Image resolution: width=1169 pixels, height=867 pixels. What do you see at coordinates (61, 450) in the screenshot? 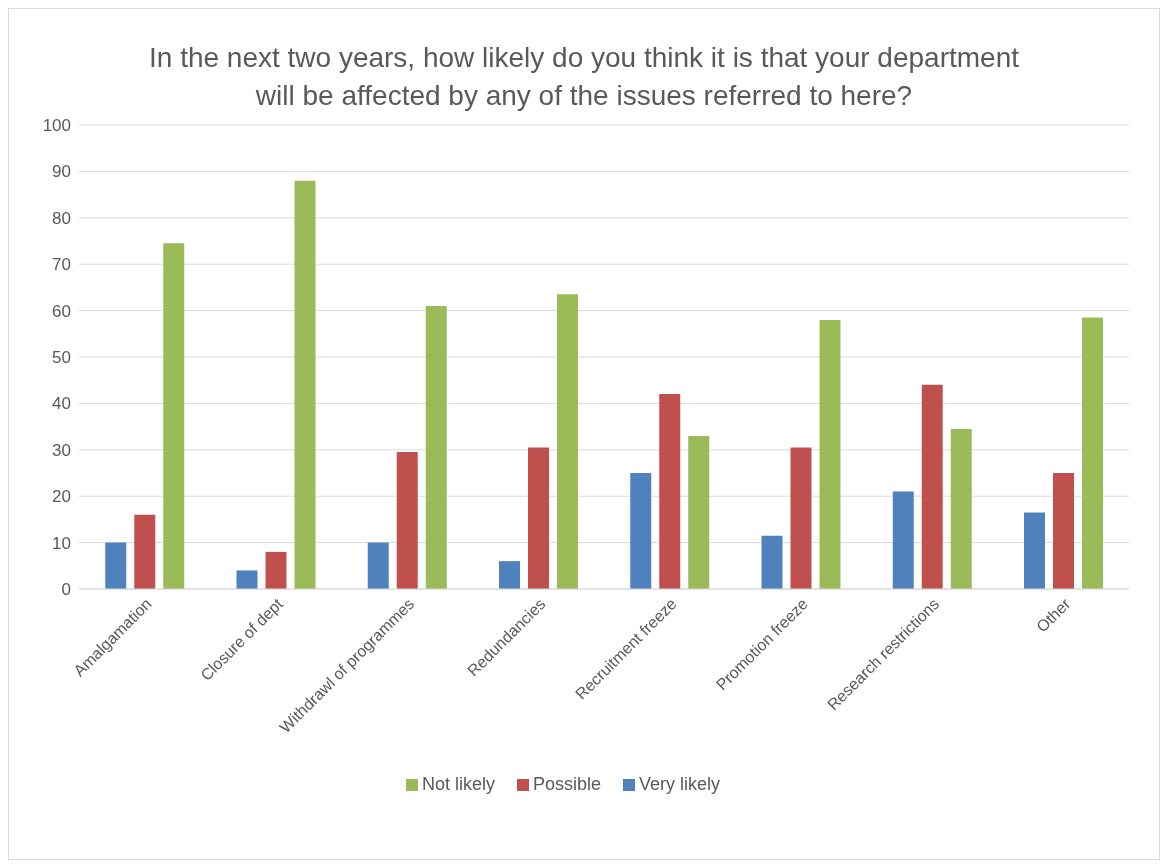
I see `y-tick-label: 30` at bounding box center [61, 450].